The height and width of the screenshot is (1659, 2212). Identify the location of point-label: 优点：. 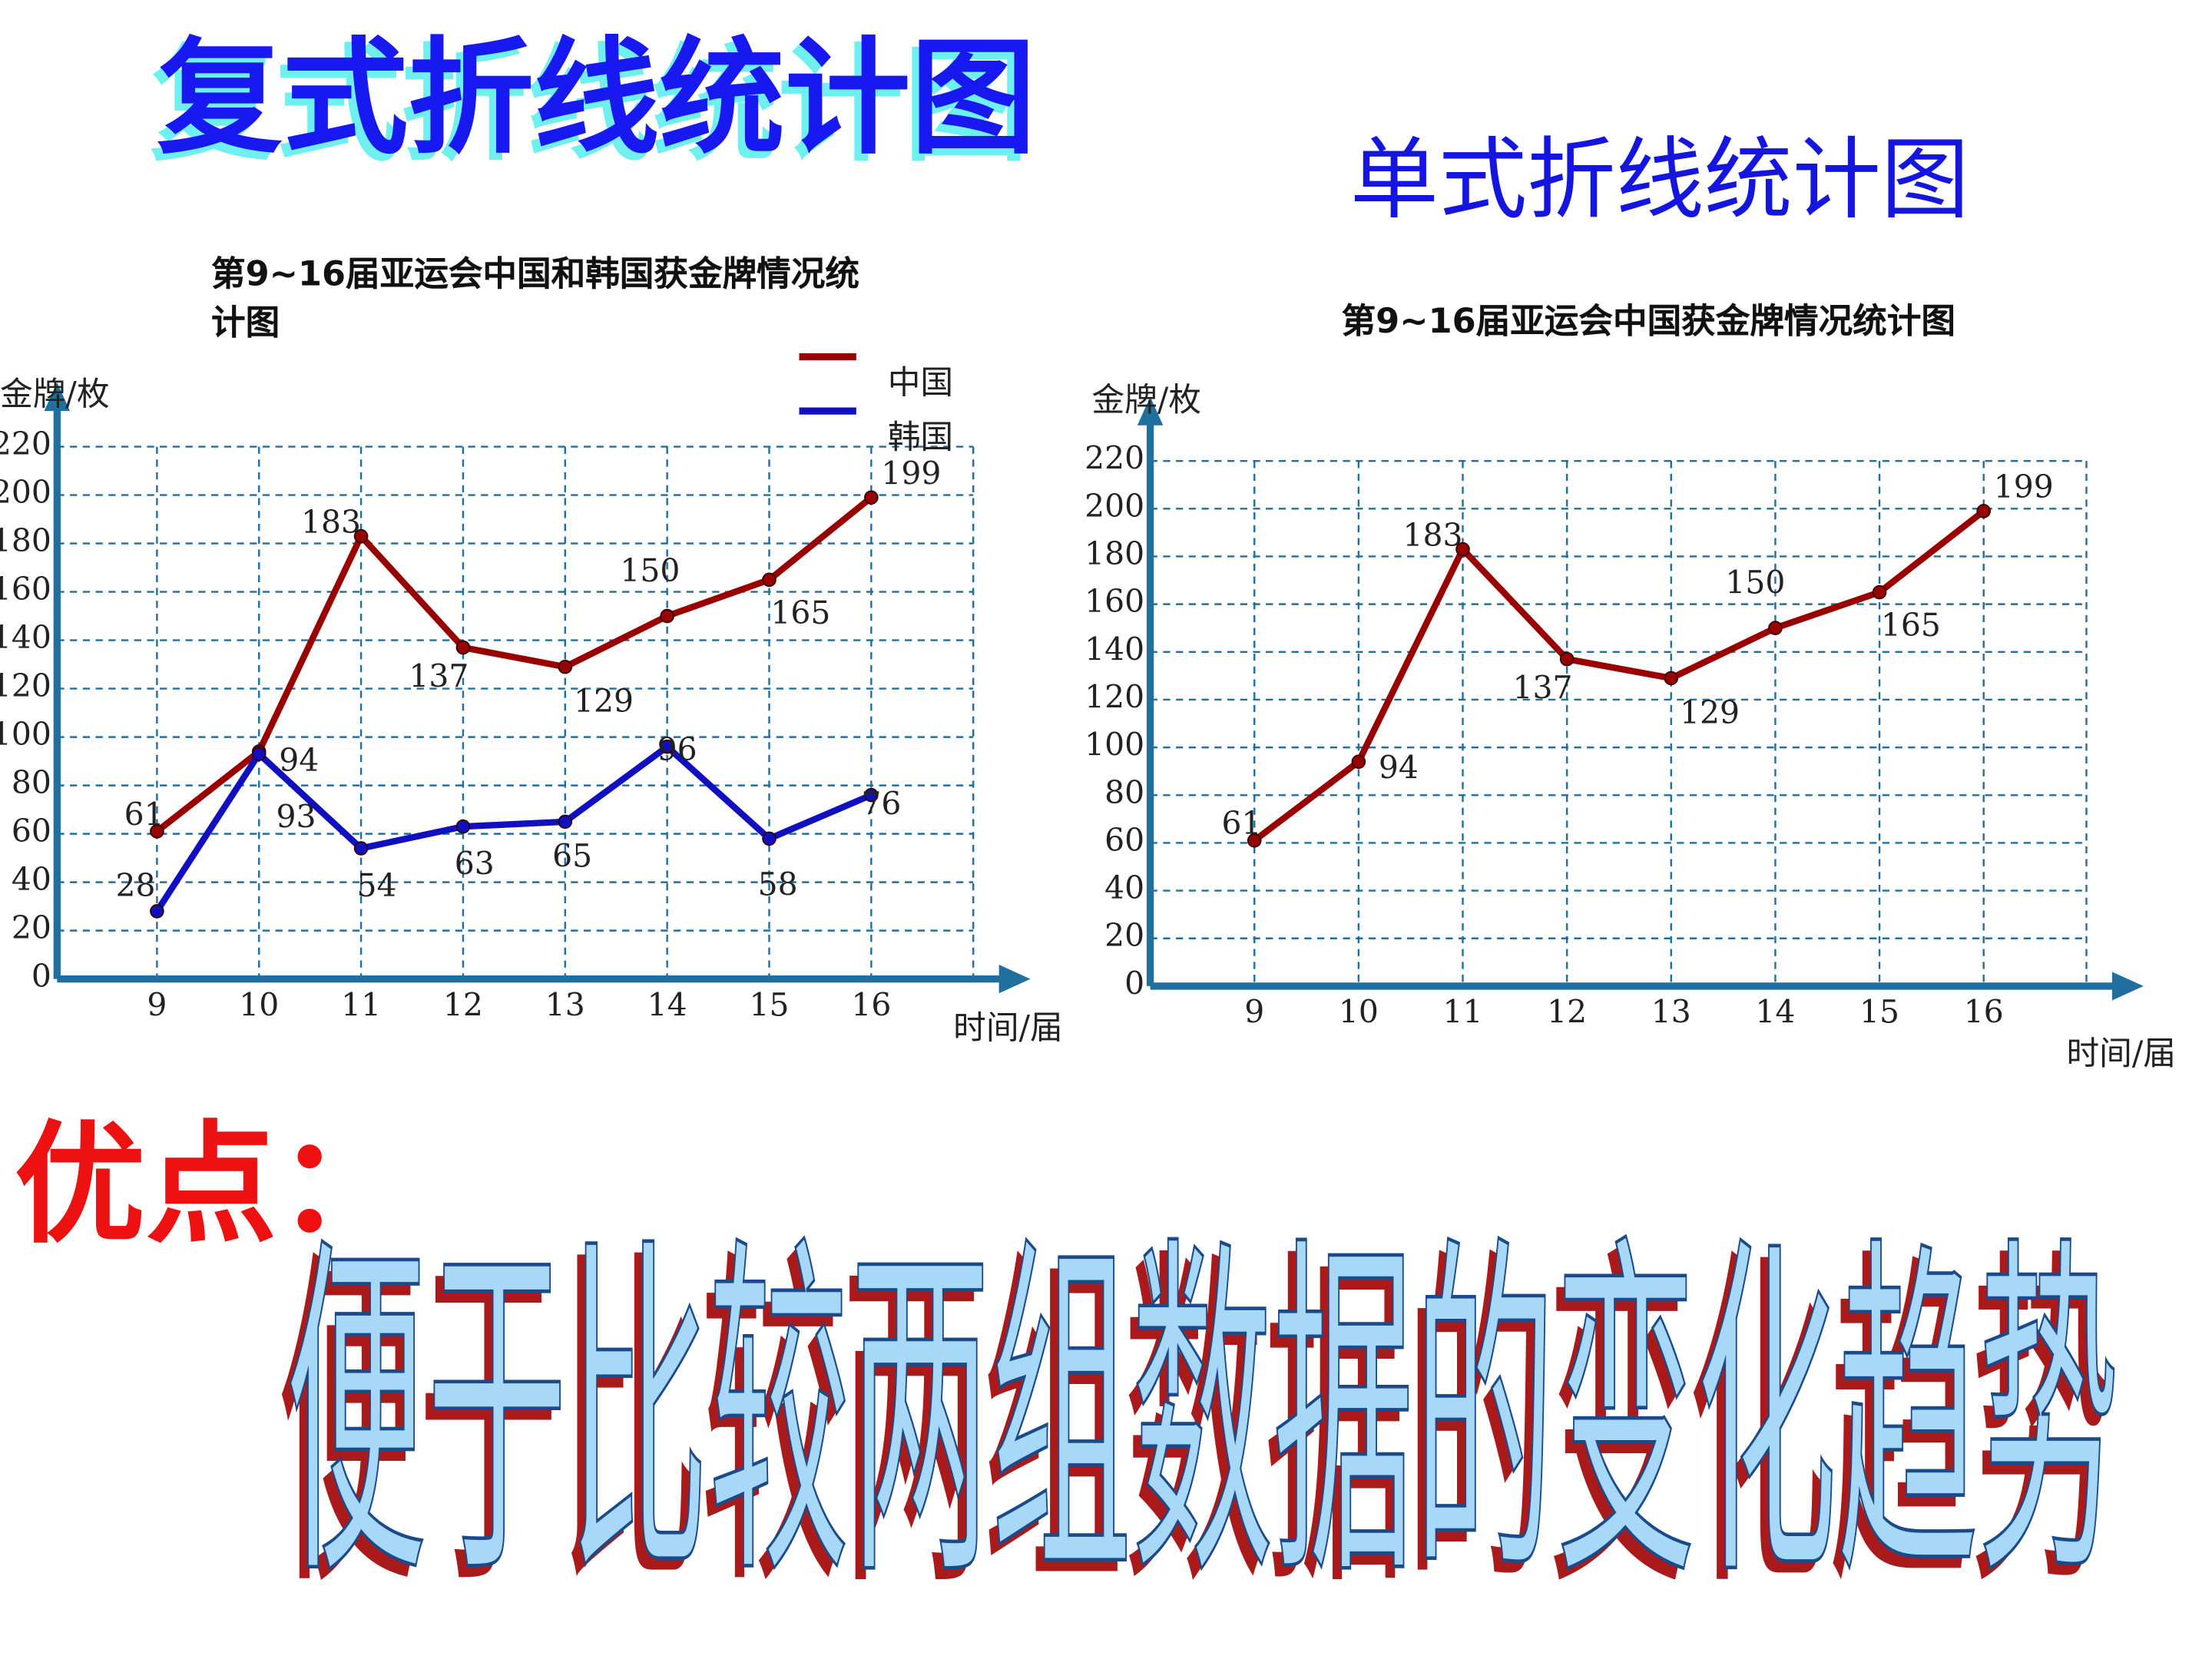
(212, 1185).